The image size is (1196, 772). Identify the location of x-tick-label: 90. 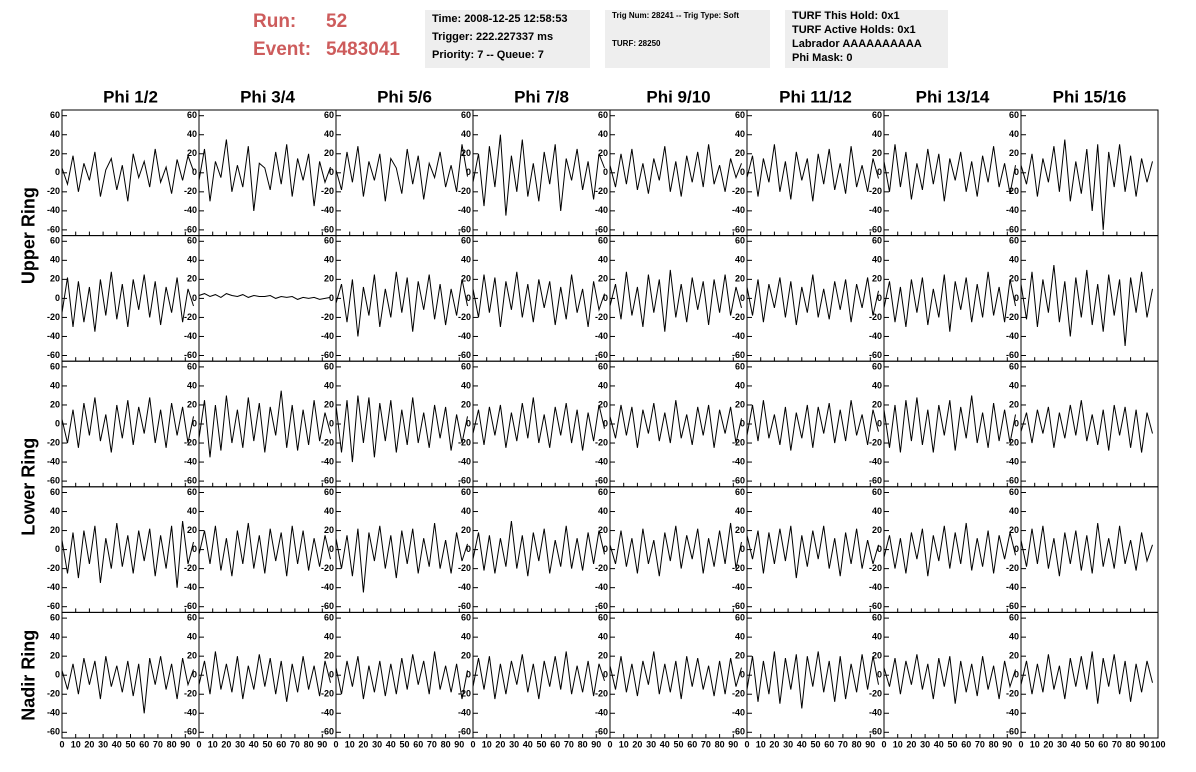
(459, 744).